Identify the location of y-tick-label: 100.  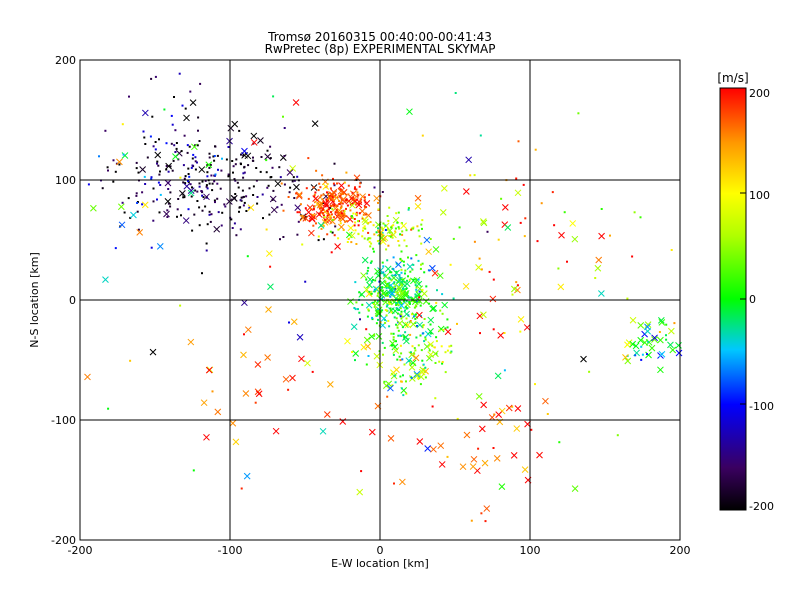
(65, 180).